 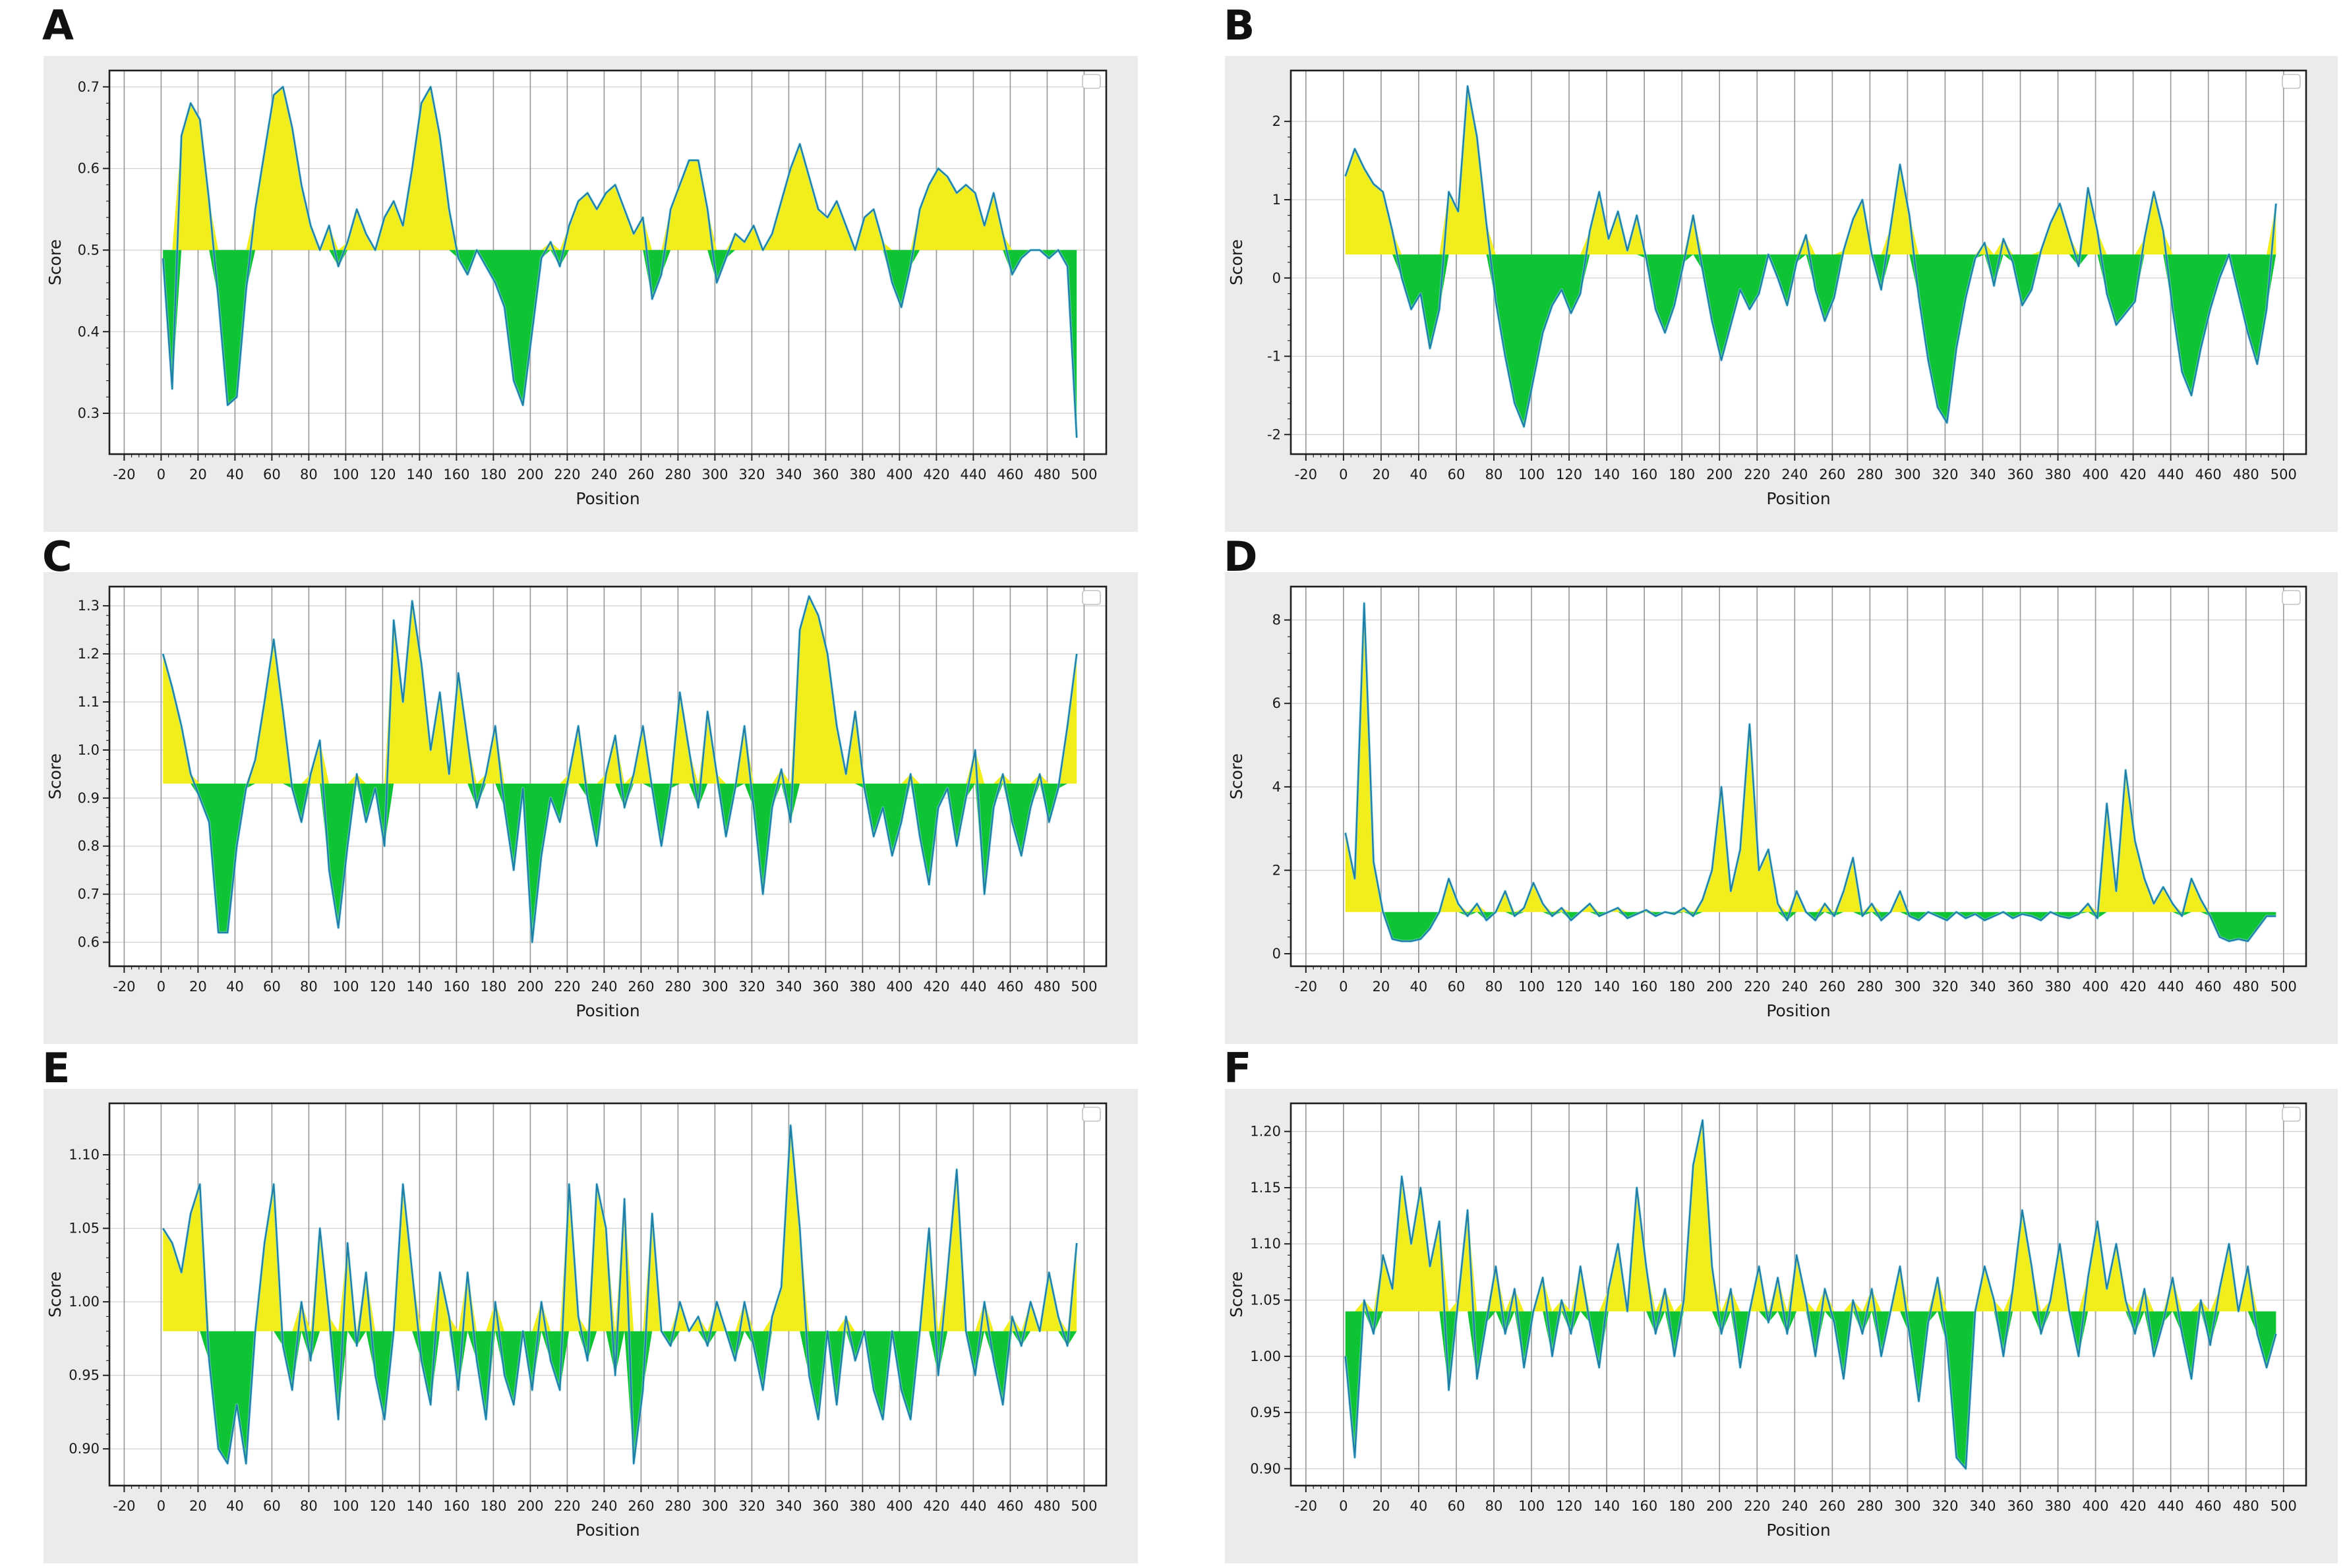 I want to click on svg-text: 8, so click(x=1276, y=620).